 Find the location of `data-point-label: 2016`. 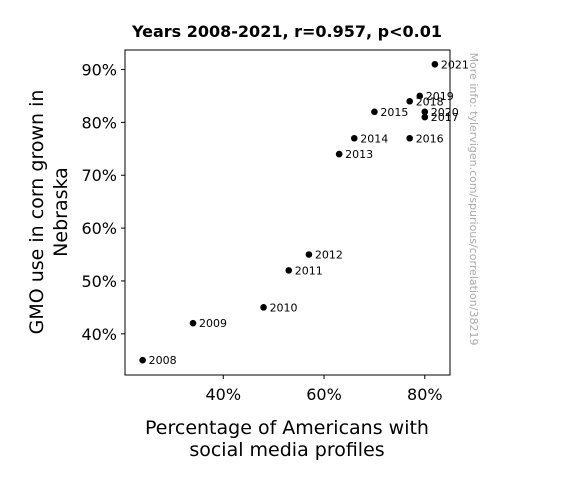

data-point-label: 2016 is located at coordinates (430, 138).